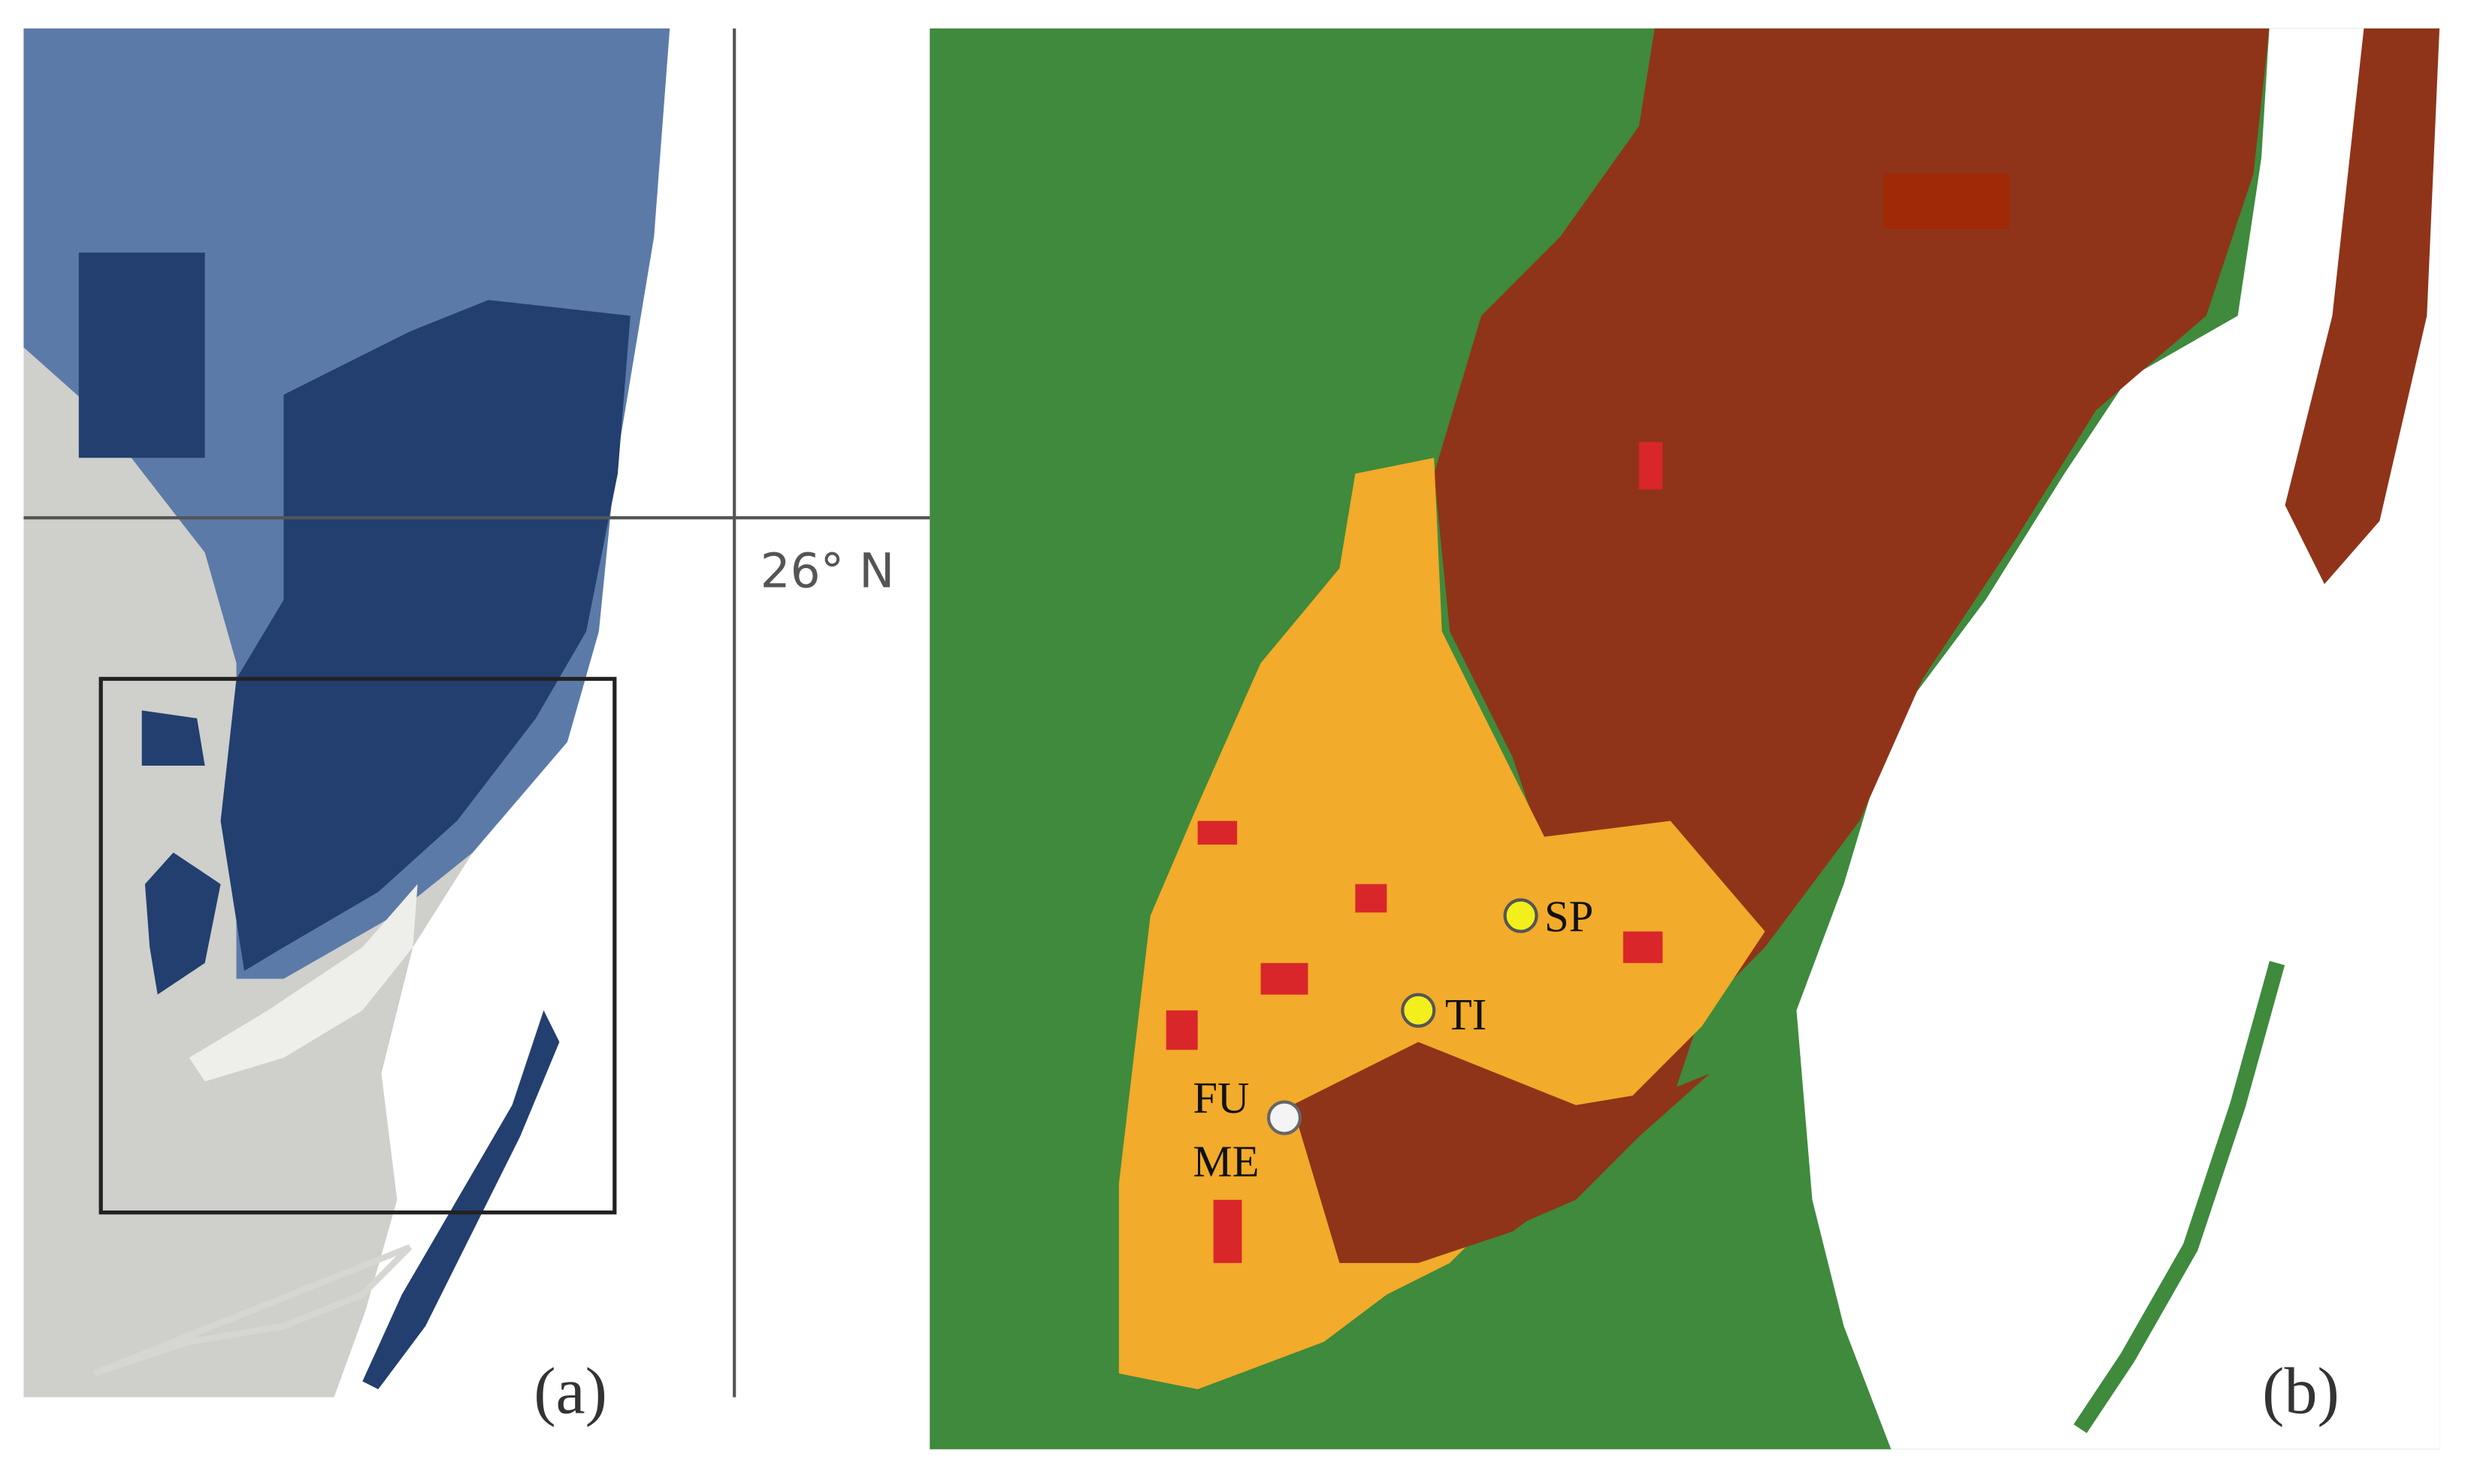  What do you see at coordinates (2300, 1391) in the screenshot?
I see `panel-label: (b)` at bounding box center [2300, 1391].